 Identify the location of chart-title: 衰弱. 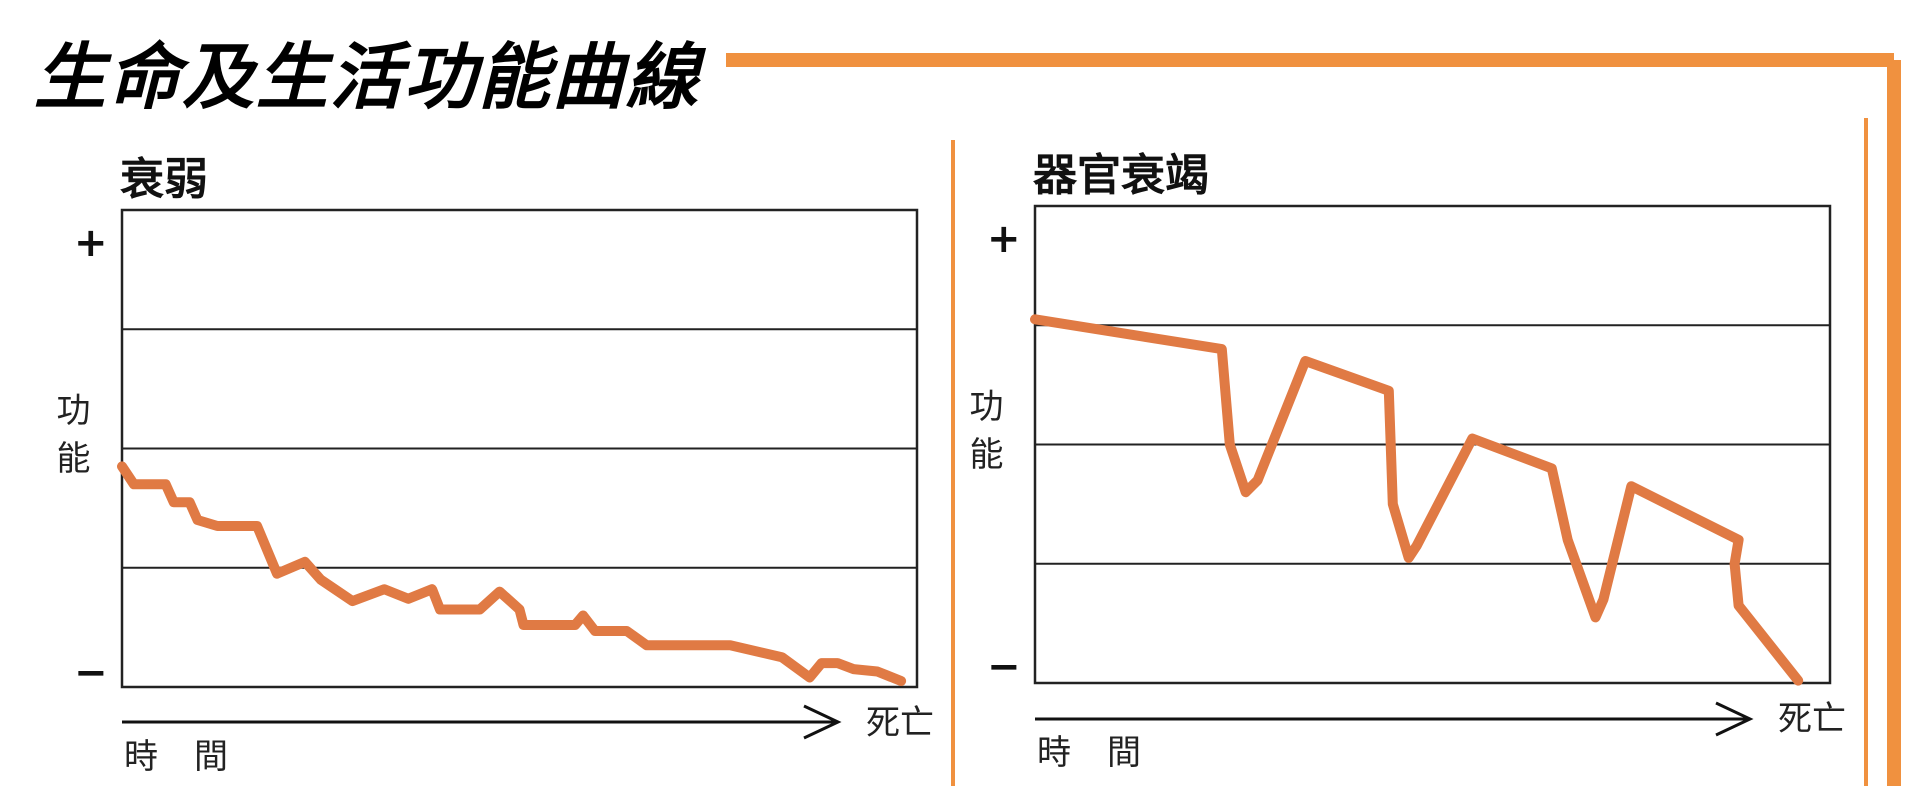
(164, 179).